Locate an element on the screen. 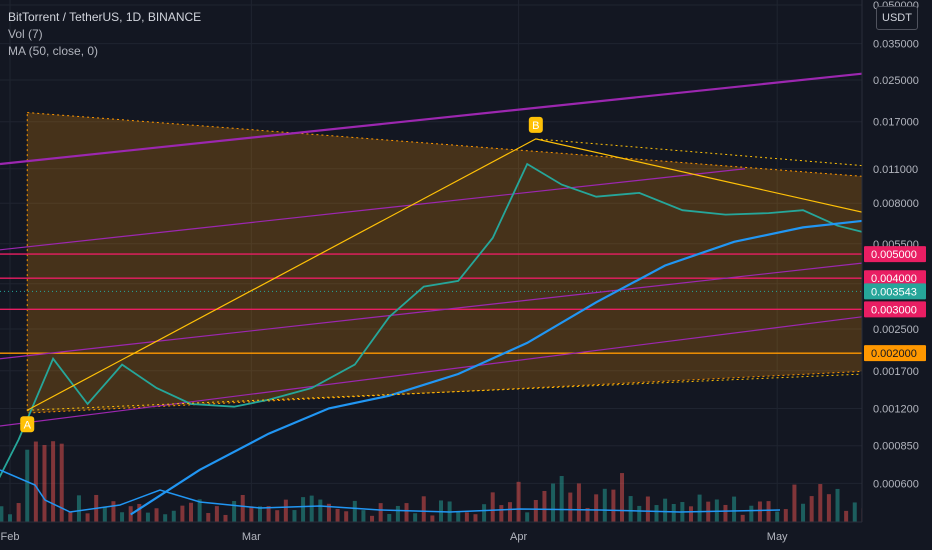 This screenshot has width=932, height=550. currency-button: USDT is located at coordinates (897, 18).